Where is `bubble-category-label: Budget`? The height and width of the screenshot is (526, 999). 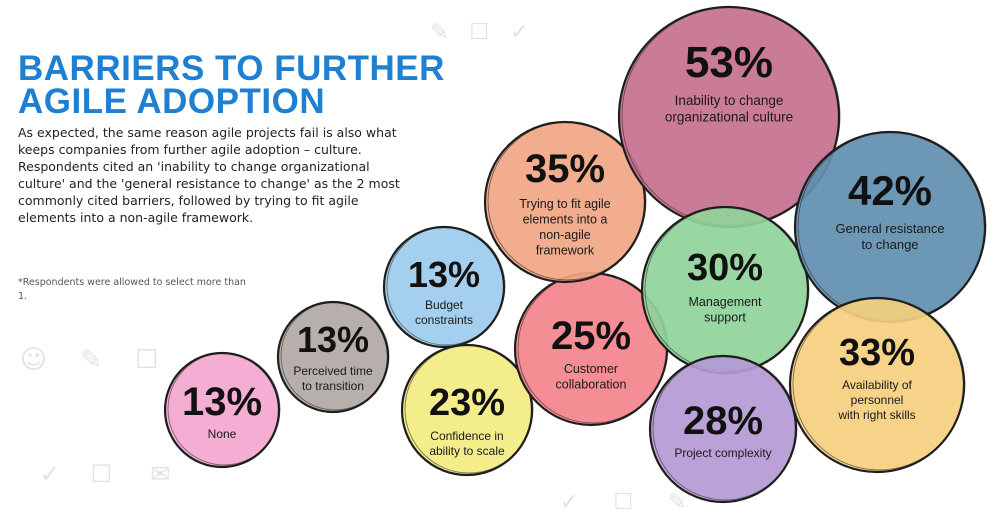 bubble-category-label: Budget is located at coordinates (444, 305).